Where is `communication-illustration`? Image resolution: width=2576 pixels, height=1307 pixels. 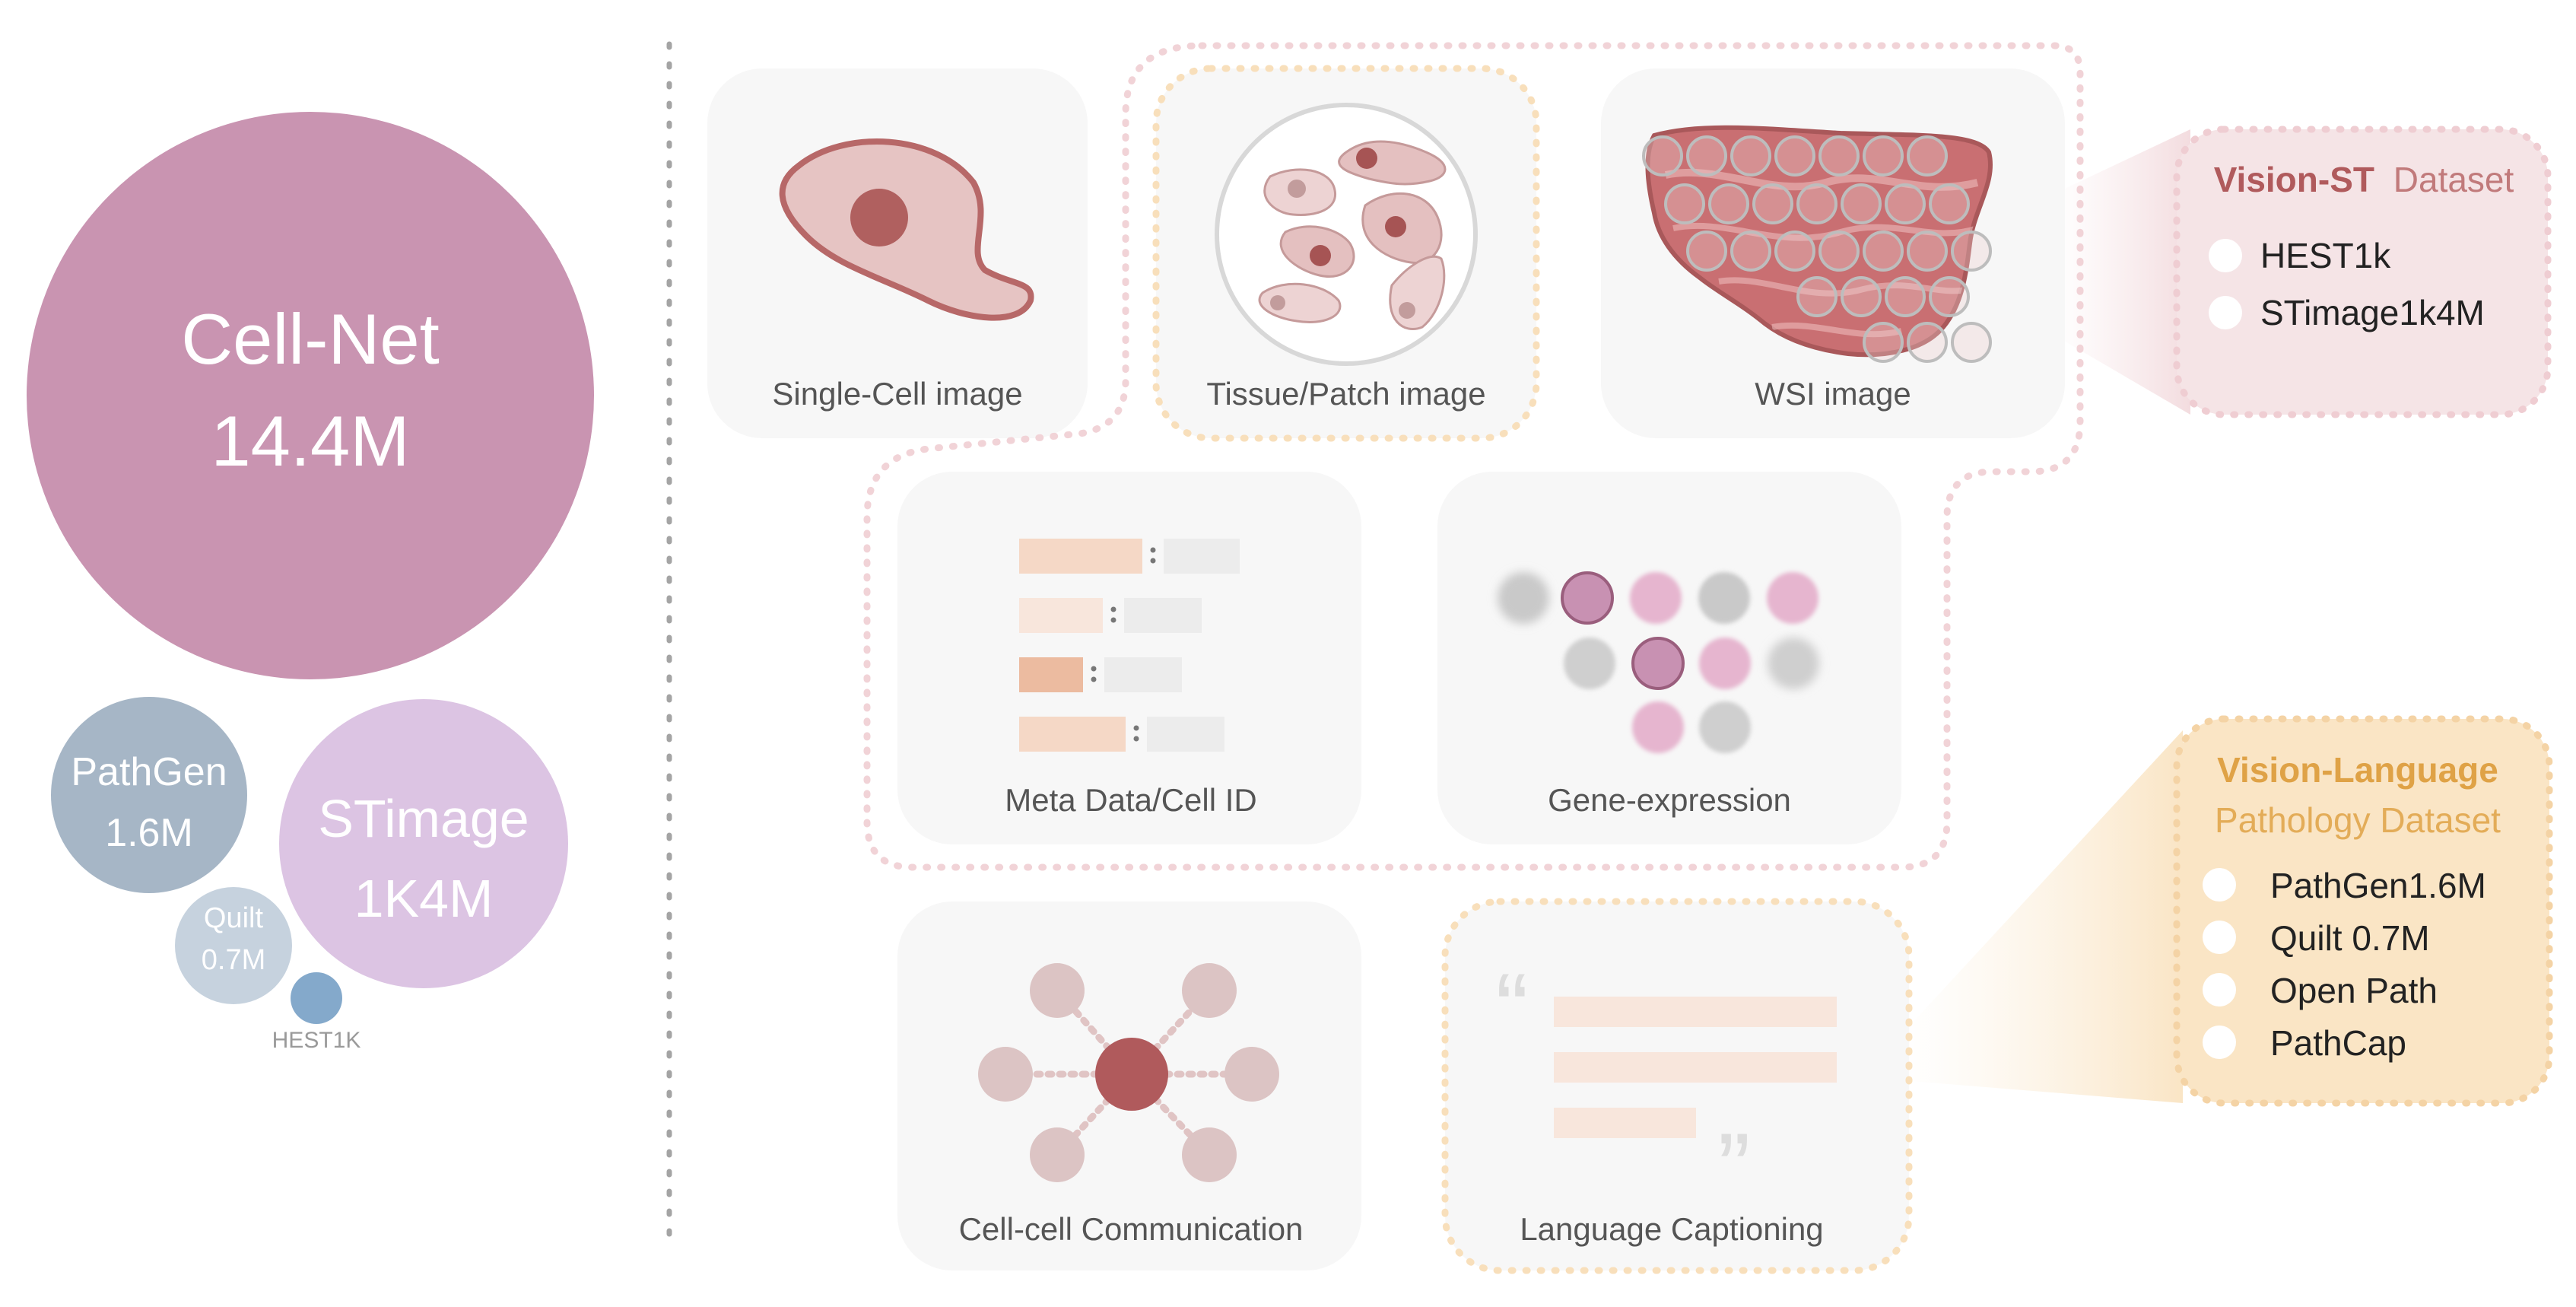
communication-illustration is located at coordinates (1128, 1072).